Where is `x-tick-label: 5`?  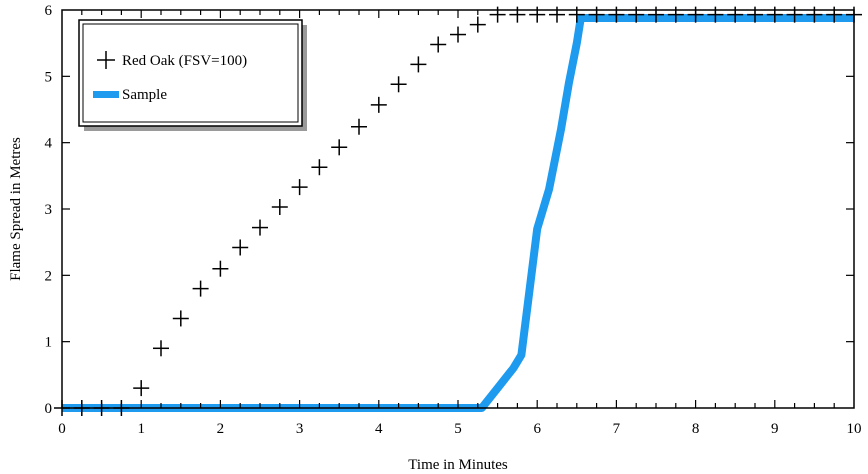 x-tick-label: 5 is located at coordinates (458, 429).